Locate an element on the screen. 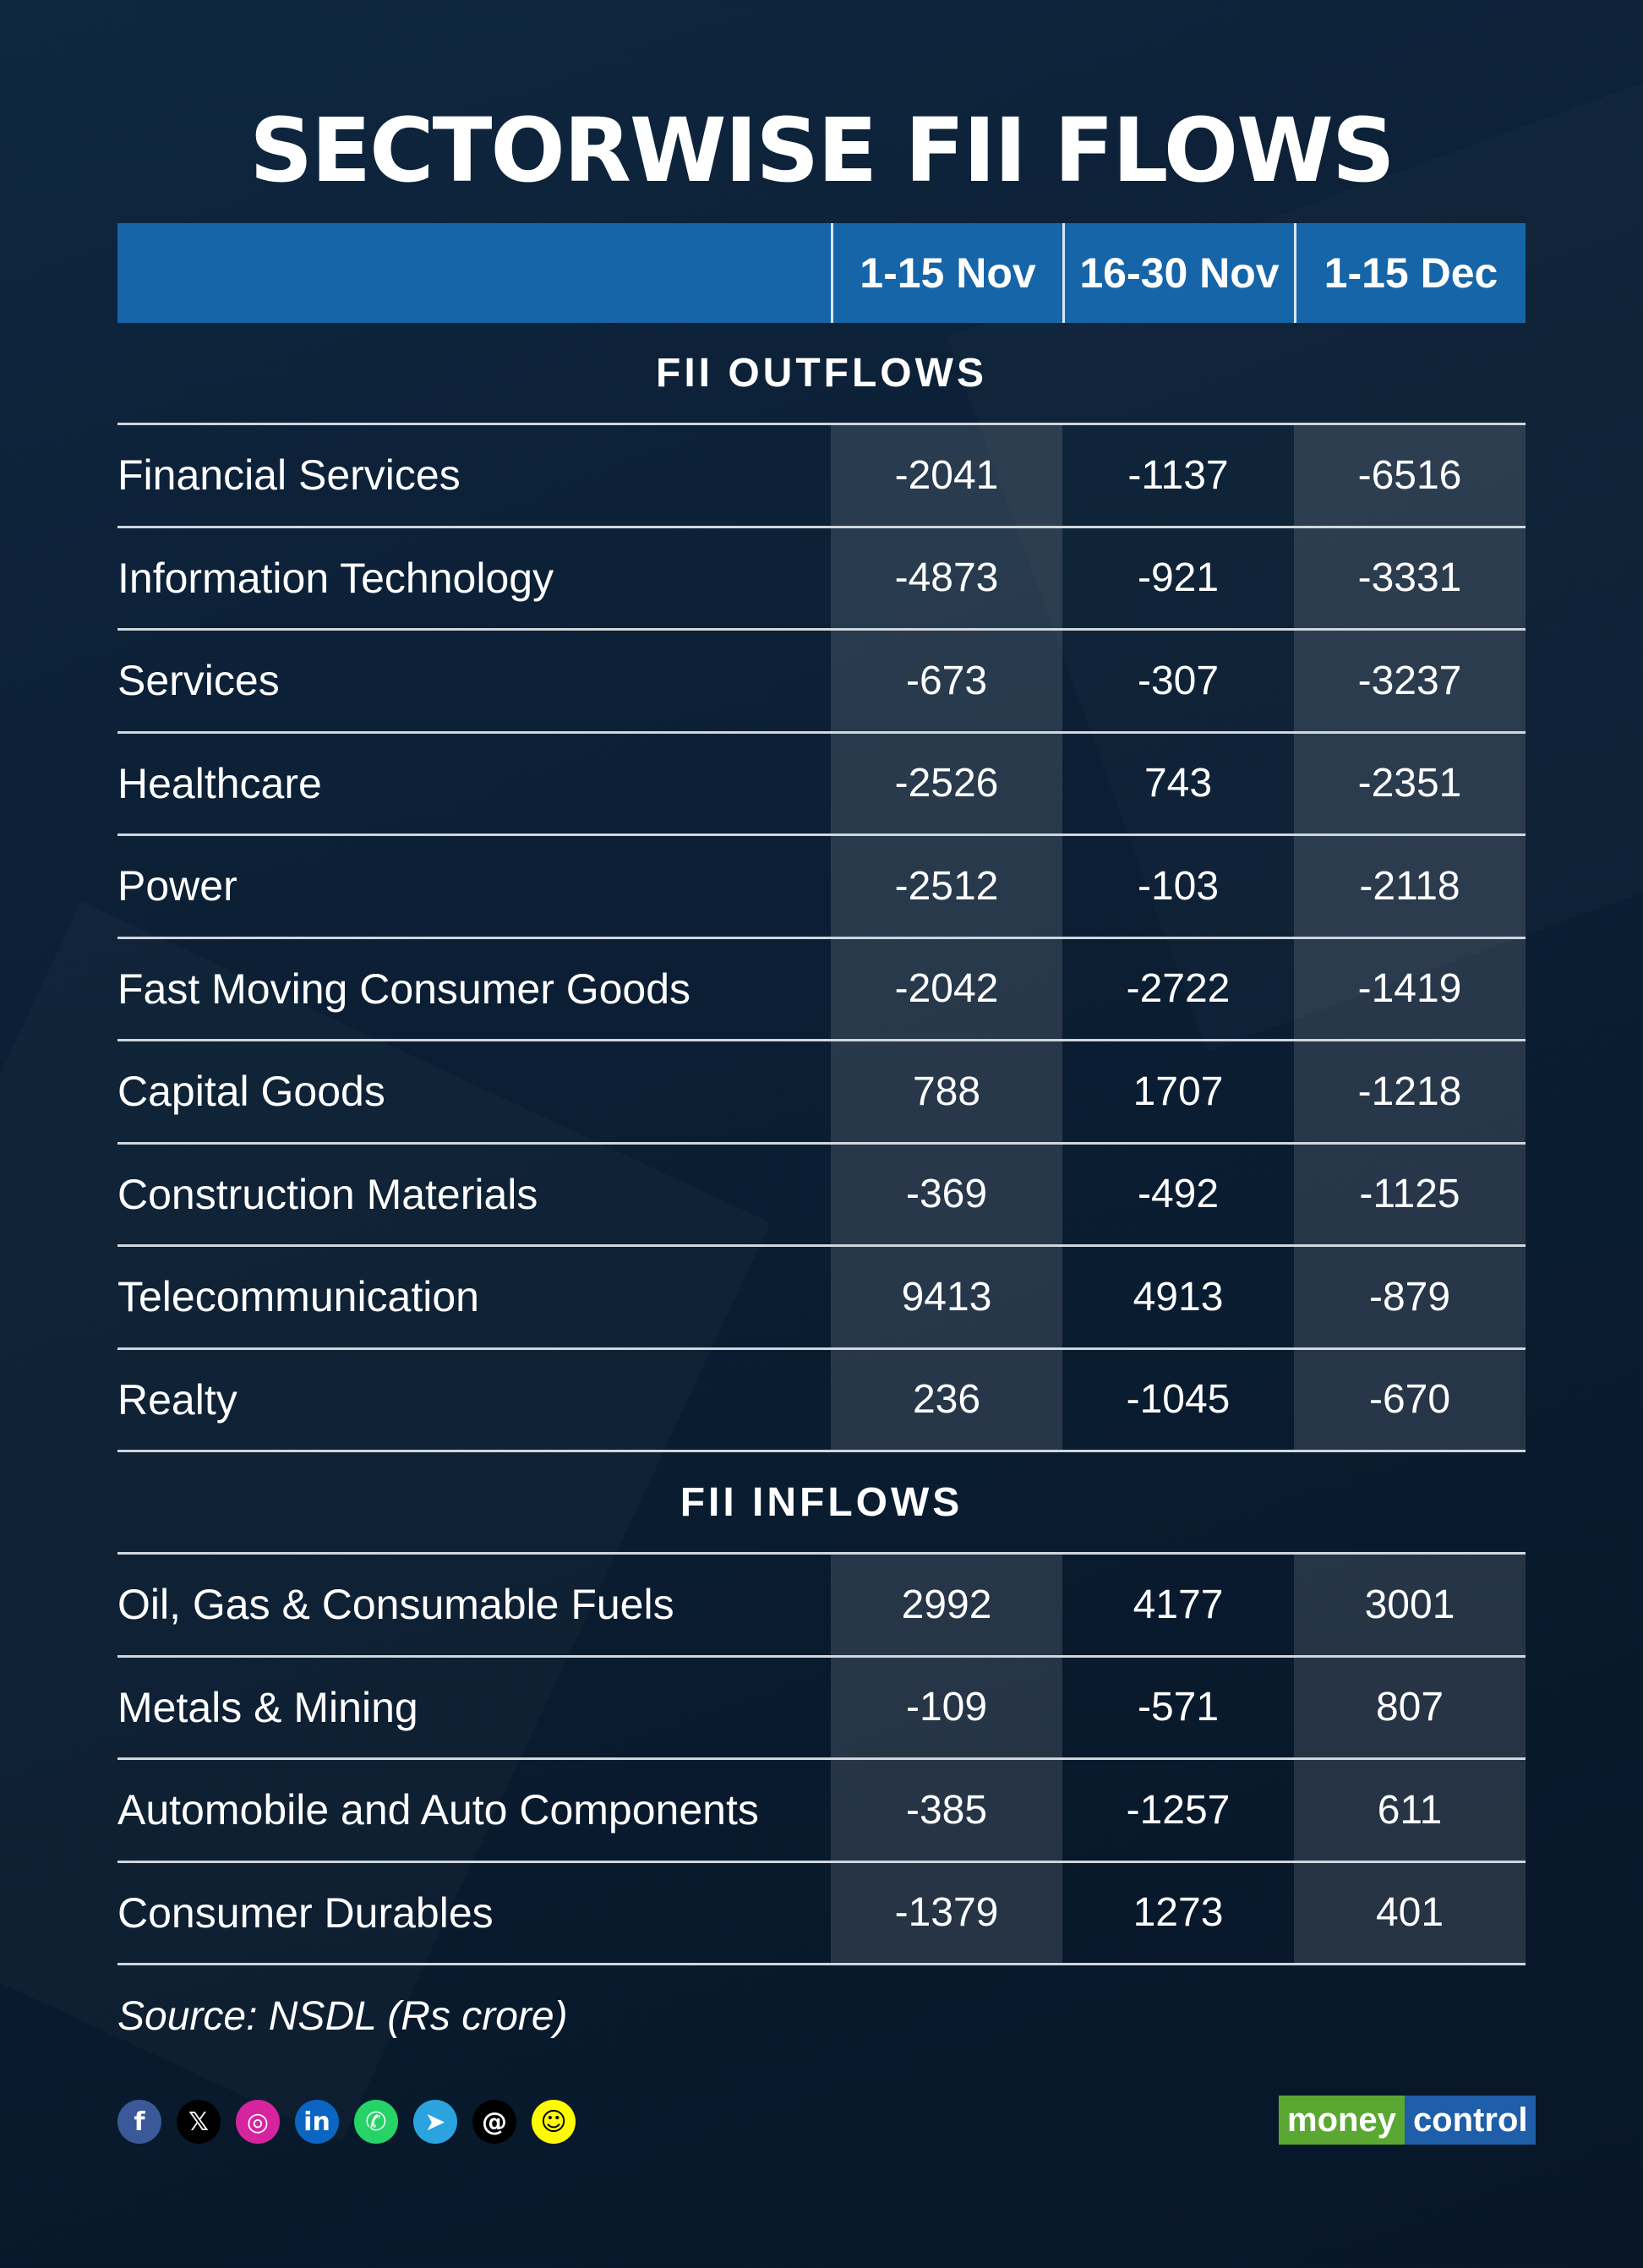 The width and height of the screenshot is (1643, 2268). value-cell: -369 is located at coordinates (947, 1194).